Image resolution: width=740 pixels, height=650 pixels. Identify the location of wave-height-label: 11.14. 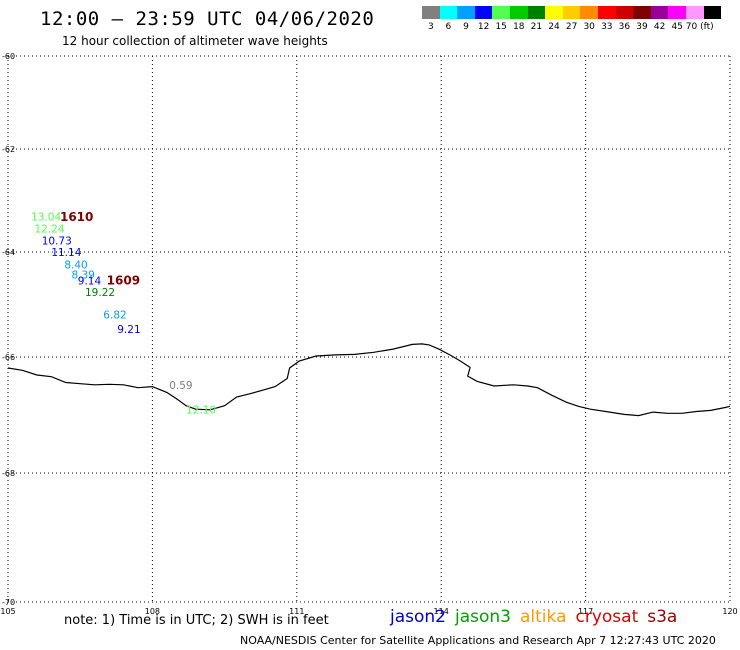
(66, 253).